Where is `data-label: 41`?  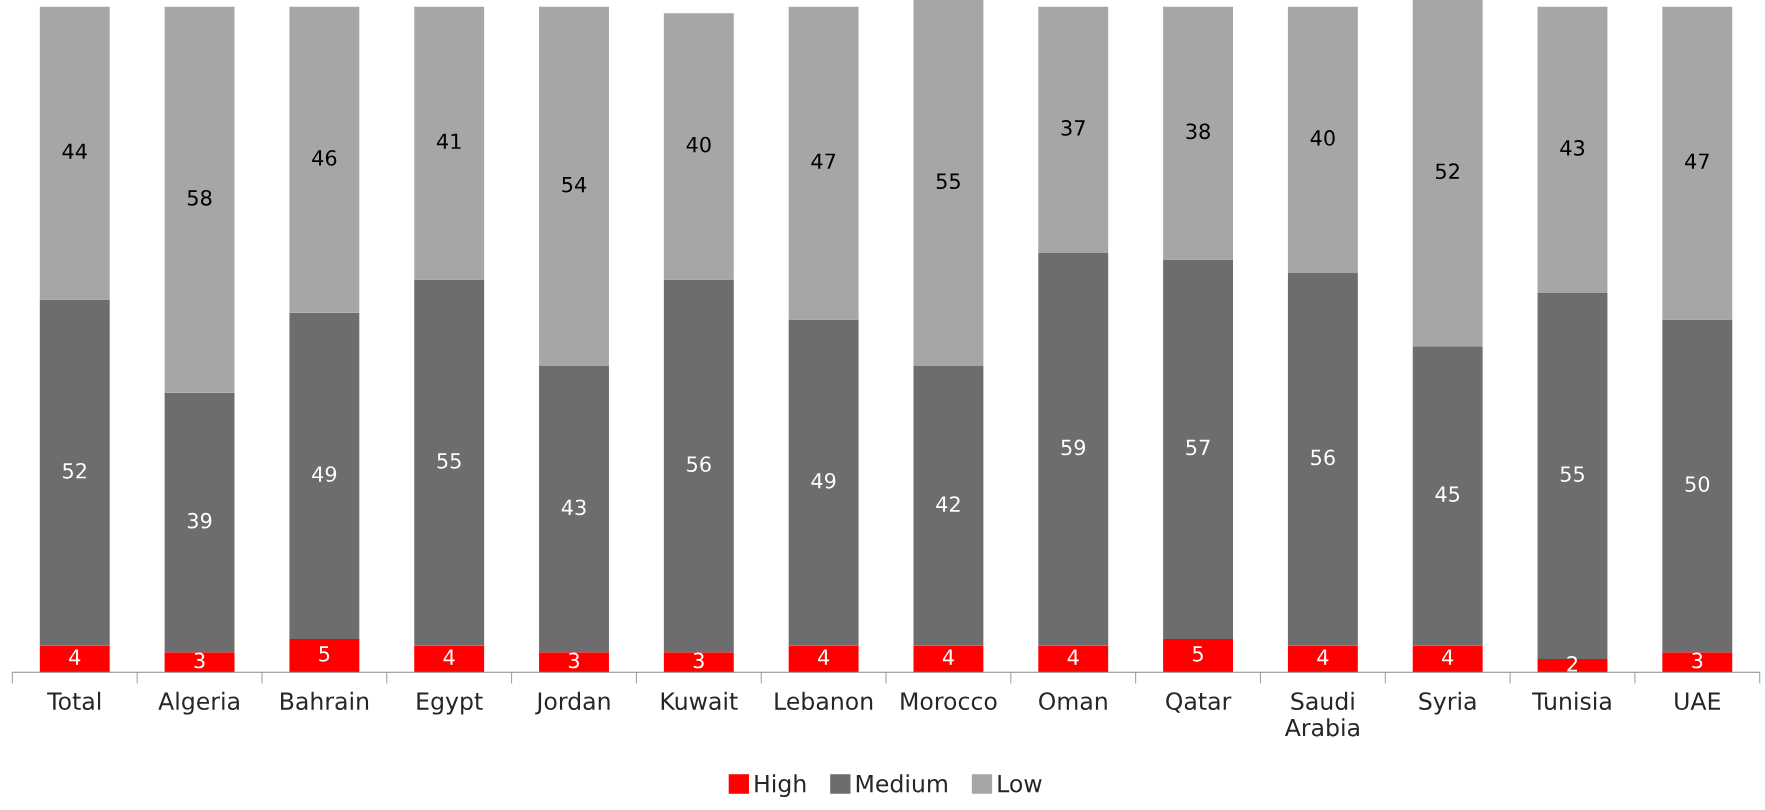
data-label: 41 is located at coordinates (448, 141).